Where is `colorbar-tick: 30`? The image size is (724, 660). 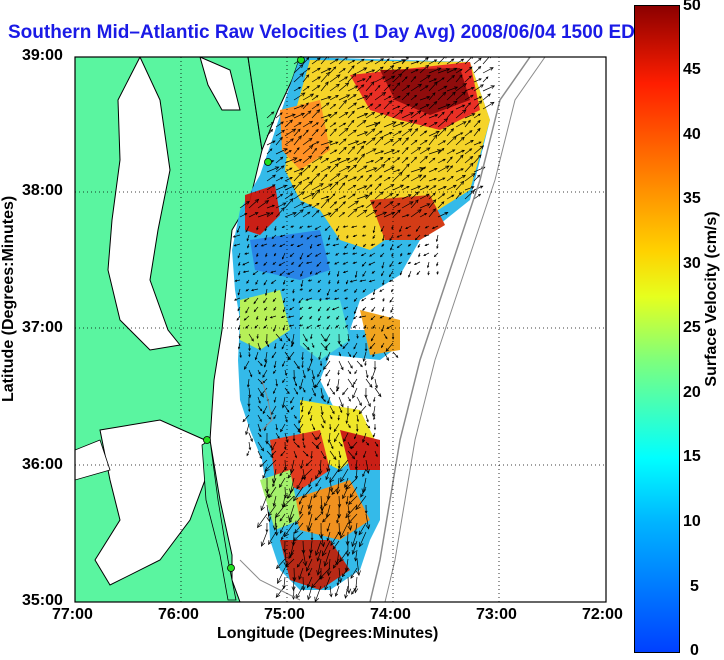
colorbar-tick: 30 is located at coordinates (692, 264).